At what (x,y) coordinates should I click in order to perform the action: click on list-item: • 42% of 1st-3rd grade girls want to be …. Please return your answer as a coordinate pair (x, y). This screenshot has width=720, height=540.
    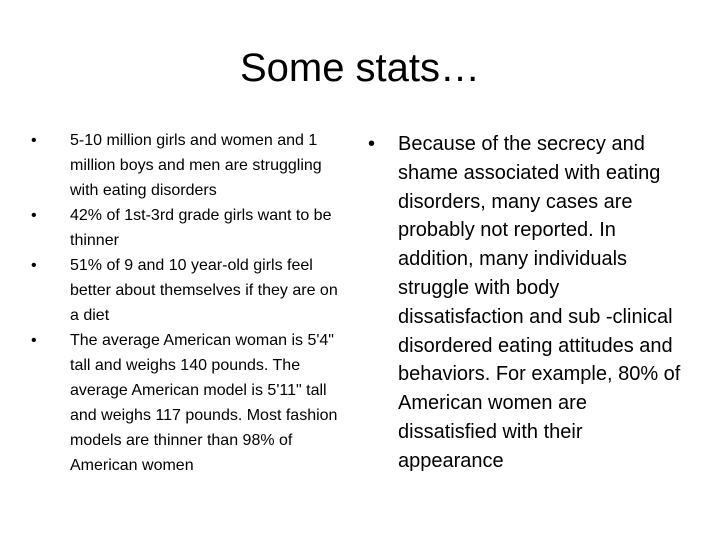
    Looking at the image, I should click on (190, 228).